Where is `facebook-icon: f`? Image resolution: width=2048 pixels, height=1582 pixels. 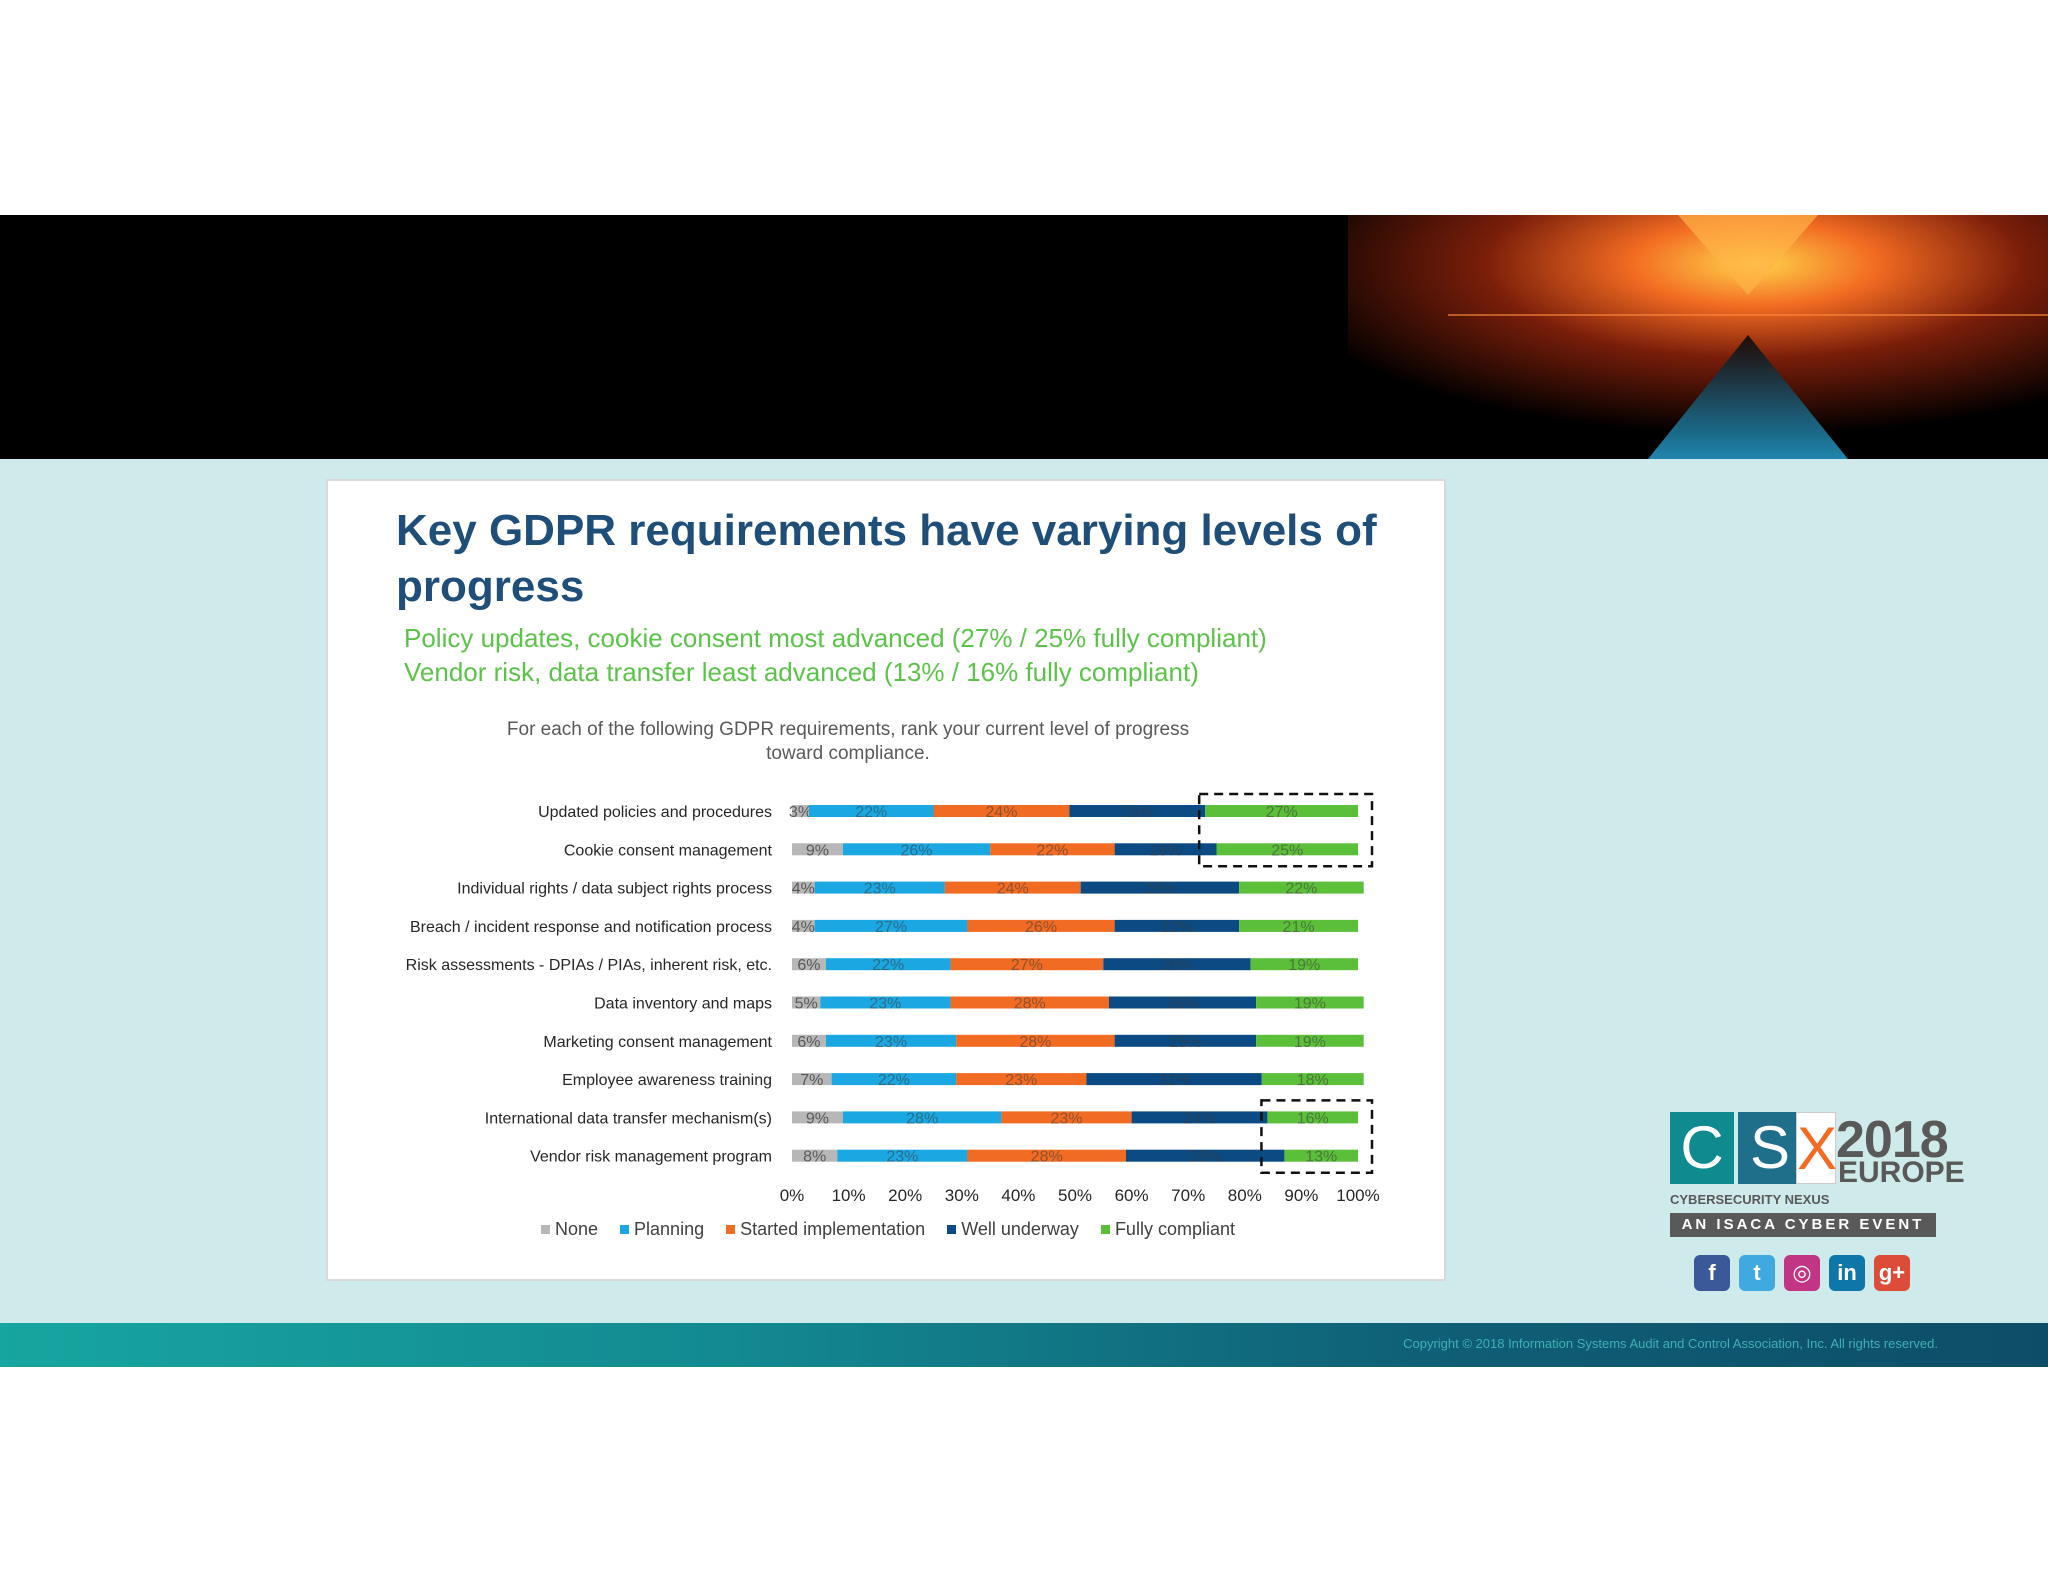
facebook-icon: f is located at coordinates (1712, 1273).